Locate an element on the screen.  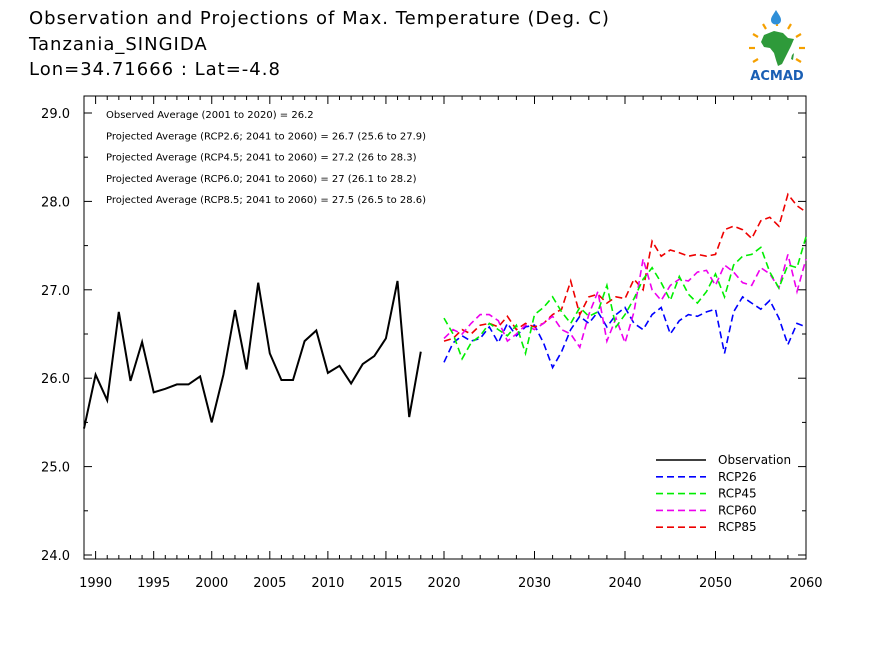
series-line-rcp26 is located at coordinates (625, 332).